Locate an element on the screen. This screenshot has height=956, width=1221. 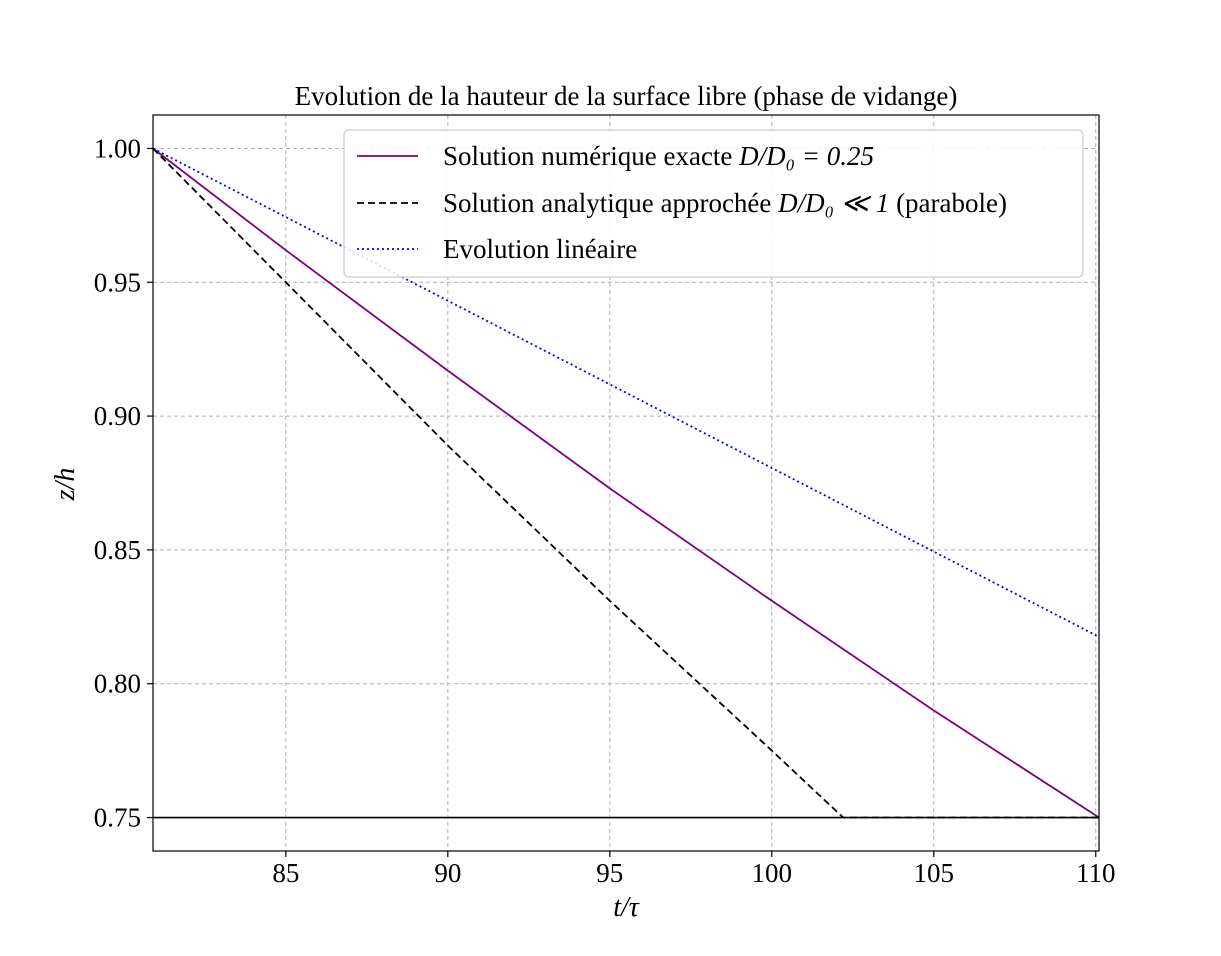
x-tick-label: 100 is located at coordinates (772, 873).